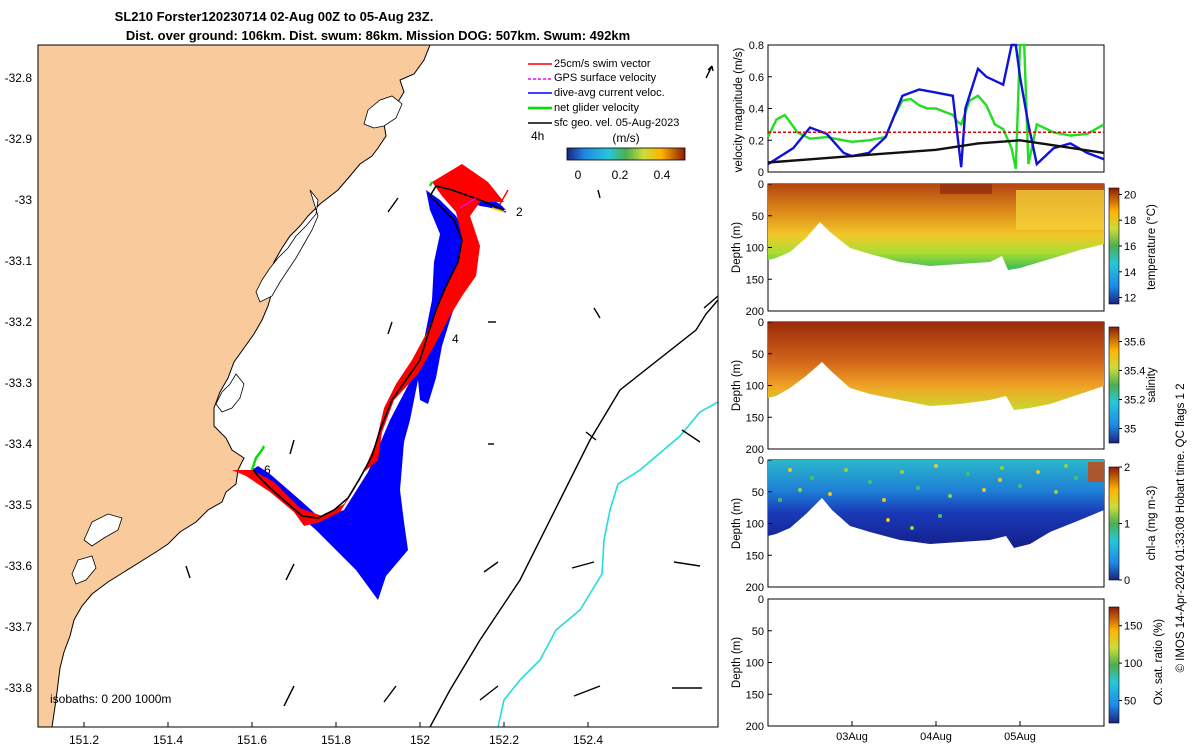 The image size is (1200, 750). Describe the element at coordinates (602, 64) in the screenshot. I see `legend-label-swim: 25cm/s swim vector` at that location.